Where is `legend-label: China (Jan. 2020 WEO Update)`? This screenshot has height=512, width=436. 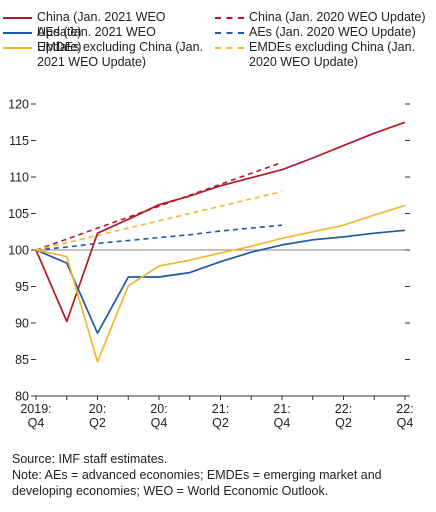 legend-label: China (Jan. 2020 WEO Update) is located at coordinates (337, 17).